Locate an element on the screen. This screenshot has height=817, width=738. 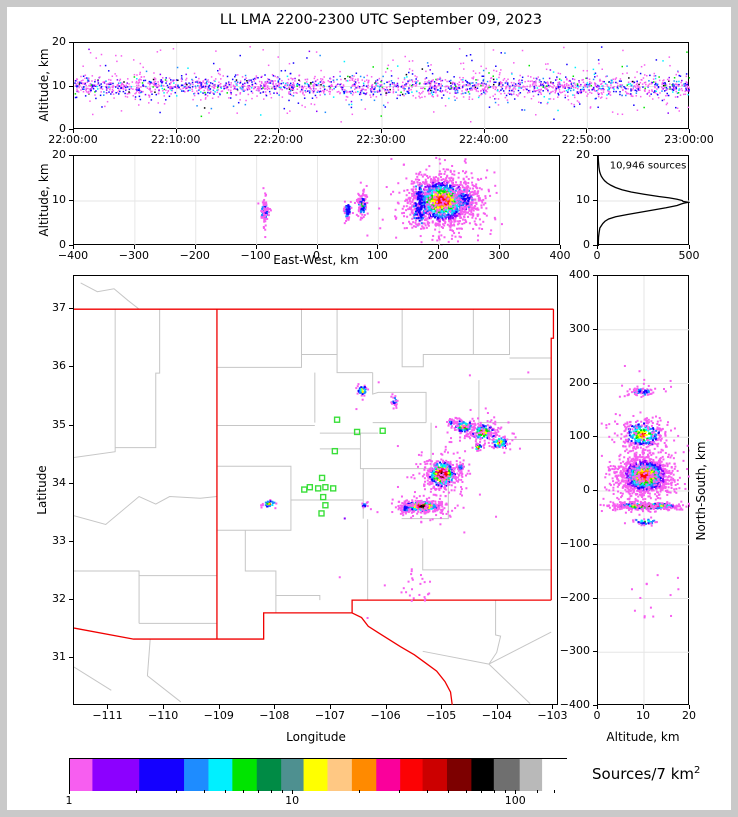
time_height-x-tick-label: 22:50:00 is located at coordinates (586, 139).